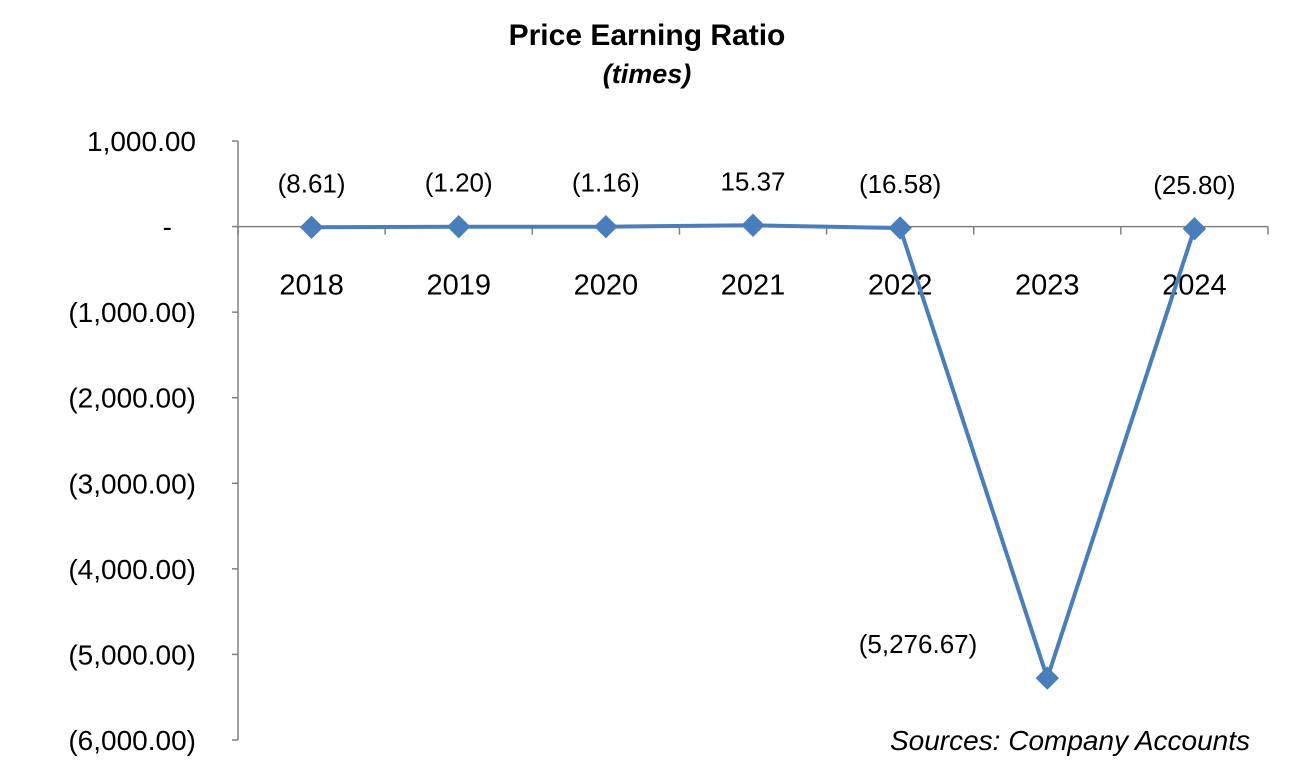 The height and width of the screenshot is (770, 1292). I want to click on chart-subtitle: (times), so click(647, 74).